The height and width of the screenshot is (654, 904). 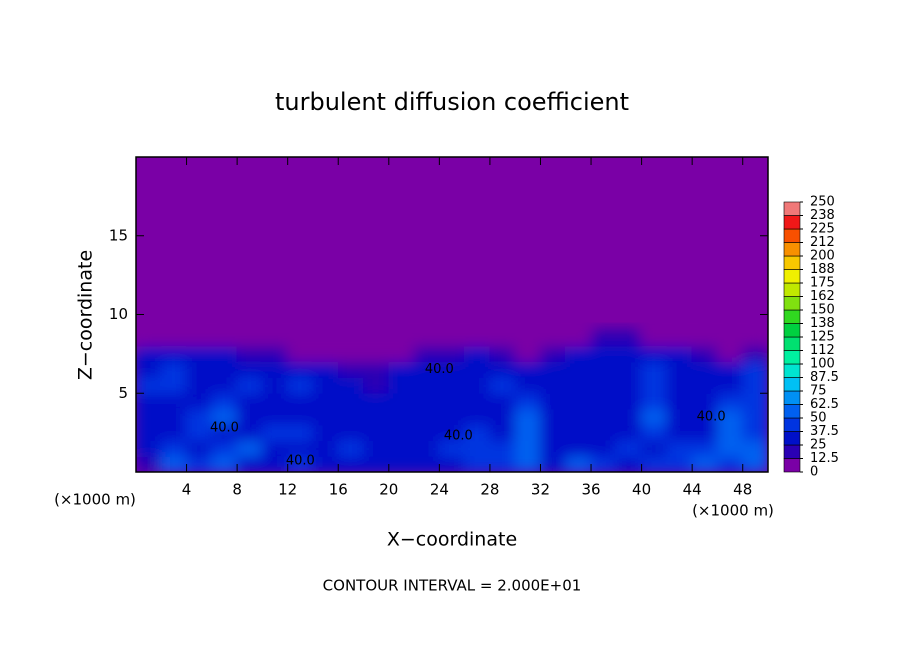 What do you see at coordinates (187, 490) in the screenshot?
I see `x-tick-label: 4` at bounding box center [187, 490].